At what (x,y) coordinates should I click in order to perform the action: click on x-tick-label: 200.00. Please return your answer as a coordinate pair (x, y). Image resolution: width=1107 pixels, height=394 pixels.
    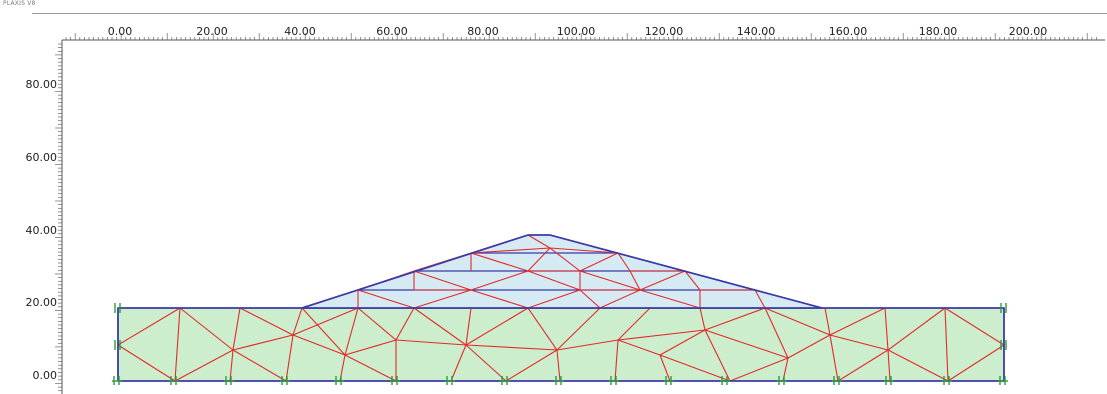
    Looking at the image, I should click on (1028, 31).